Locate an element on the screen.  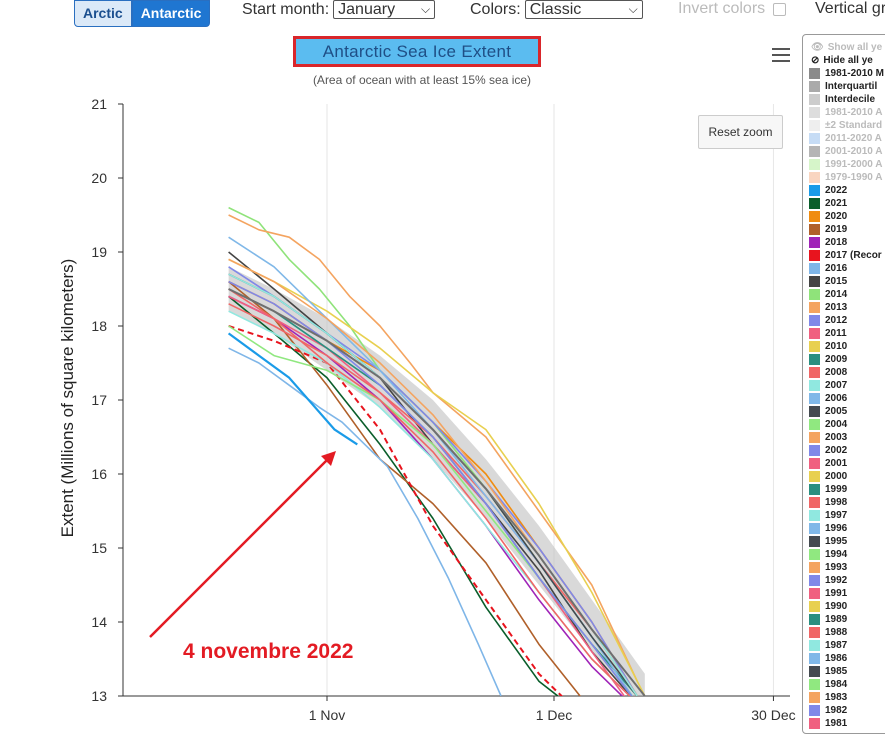
start-month-label: Start month: is located at coordinates (286, 9).